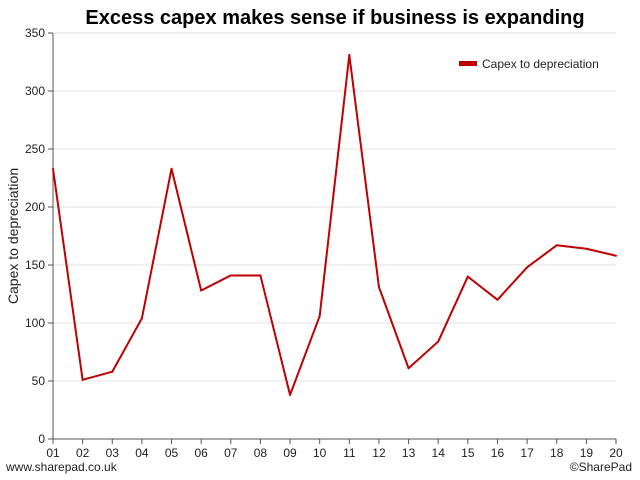  I want to click on x-tick-label: 17, so click(527, 453).